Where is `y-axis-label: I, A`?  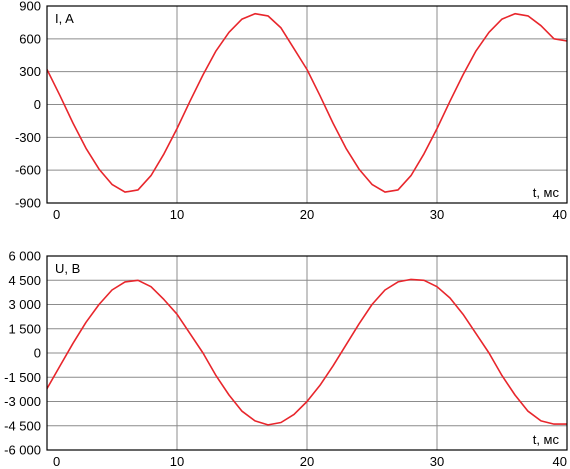 y-axis-label: I, A is located at coordinates (64, 18).